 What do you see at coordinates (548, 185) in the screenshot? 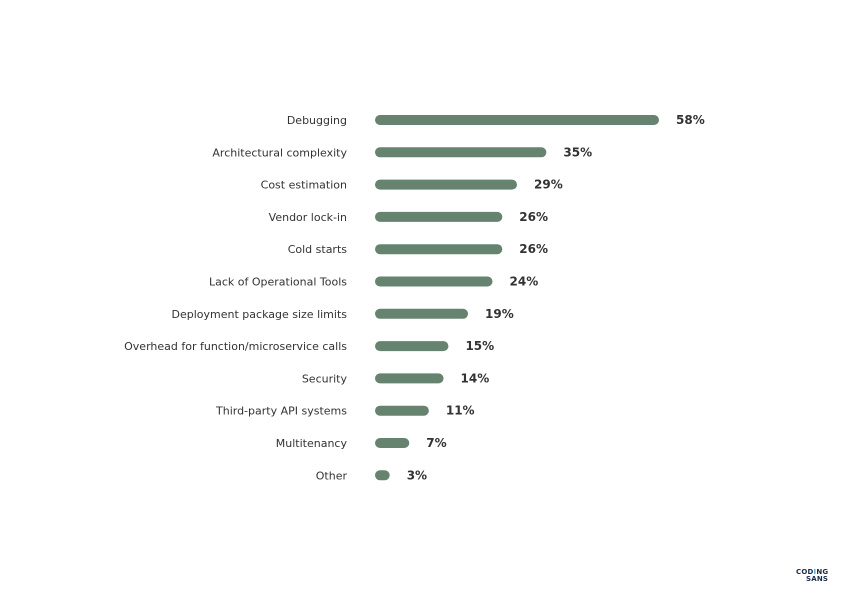
I see `value-label: 29%` at bounding box center [548, 185].